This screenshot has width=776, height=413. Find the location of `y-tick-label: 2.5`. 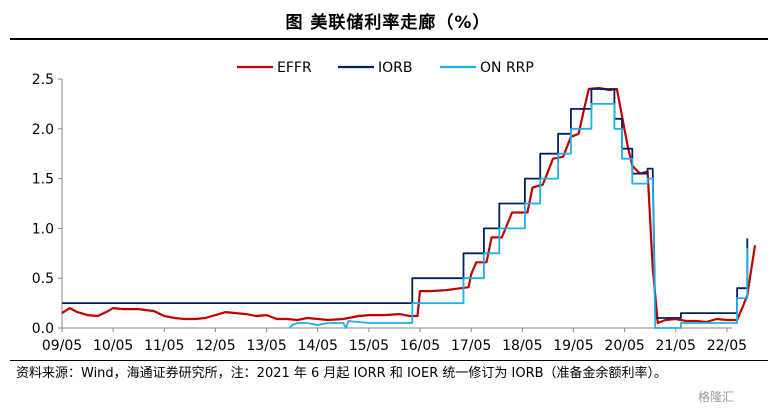

y-tick-label: 2.5 is located at coordinates (43, 80).